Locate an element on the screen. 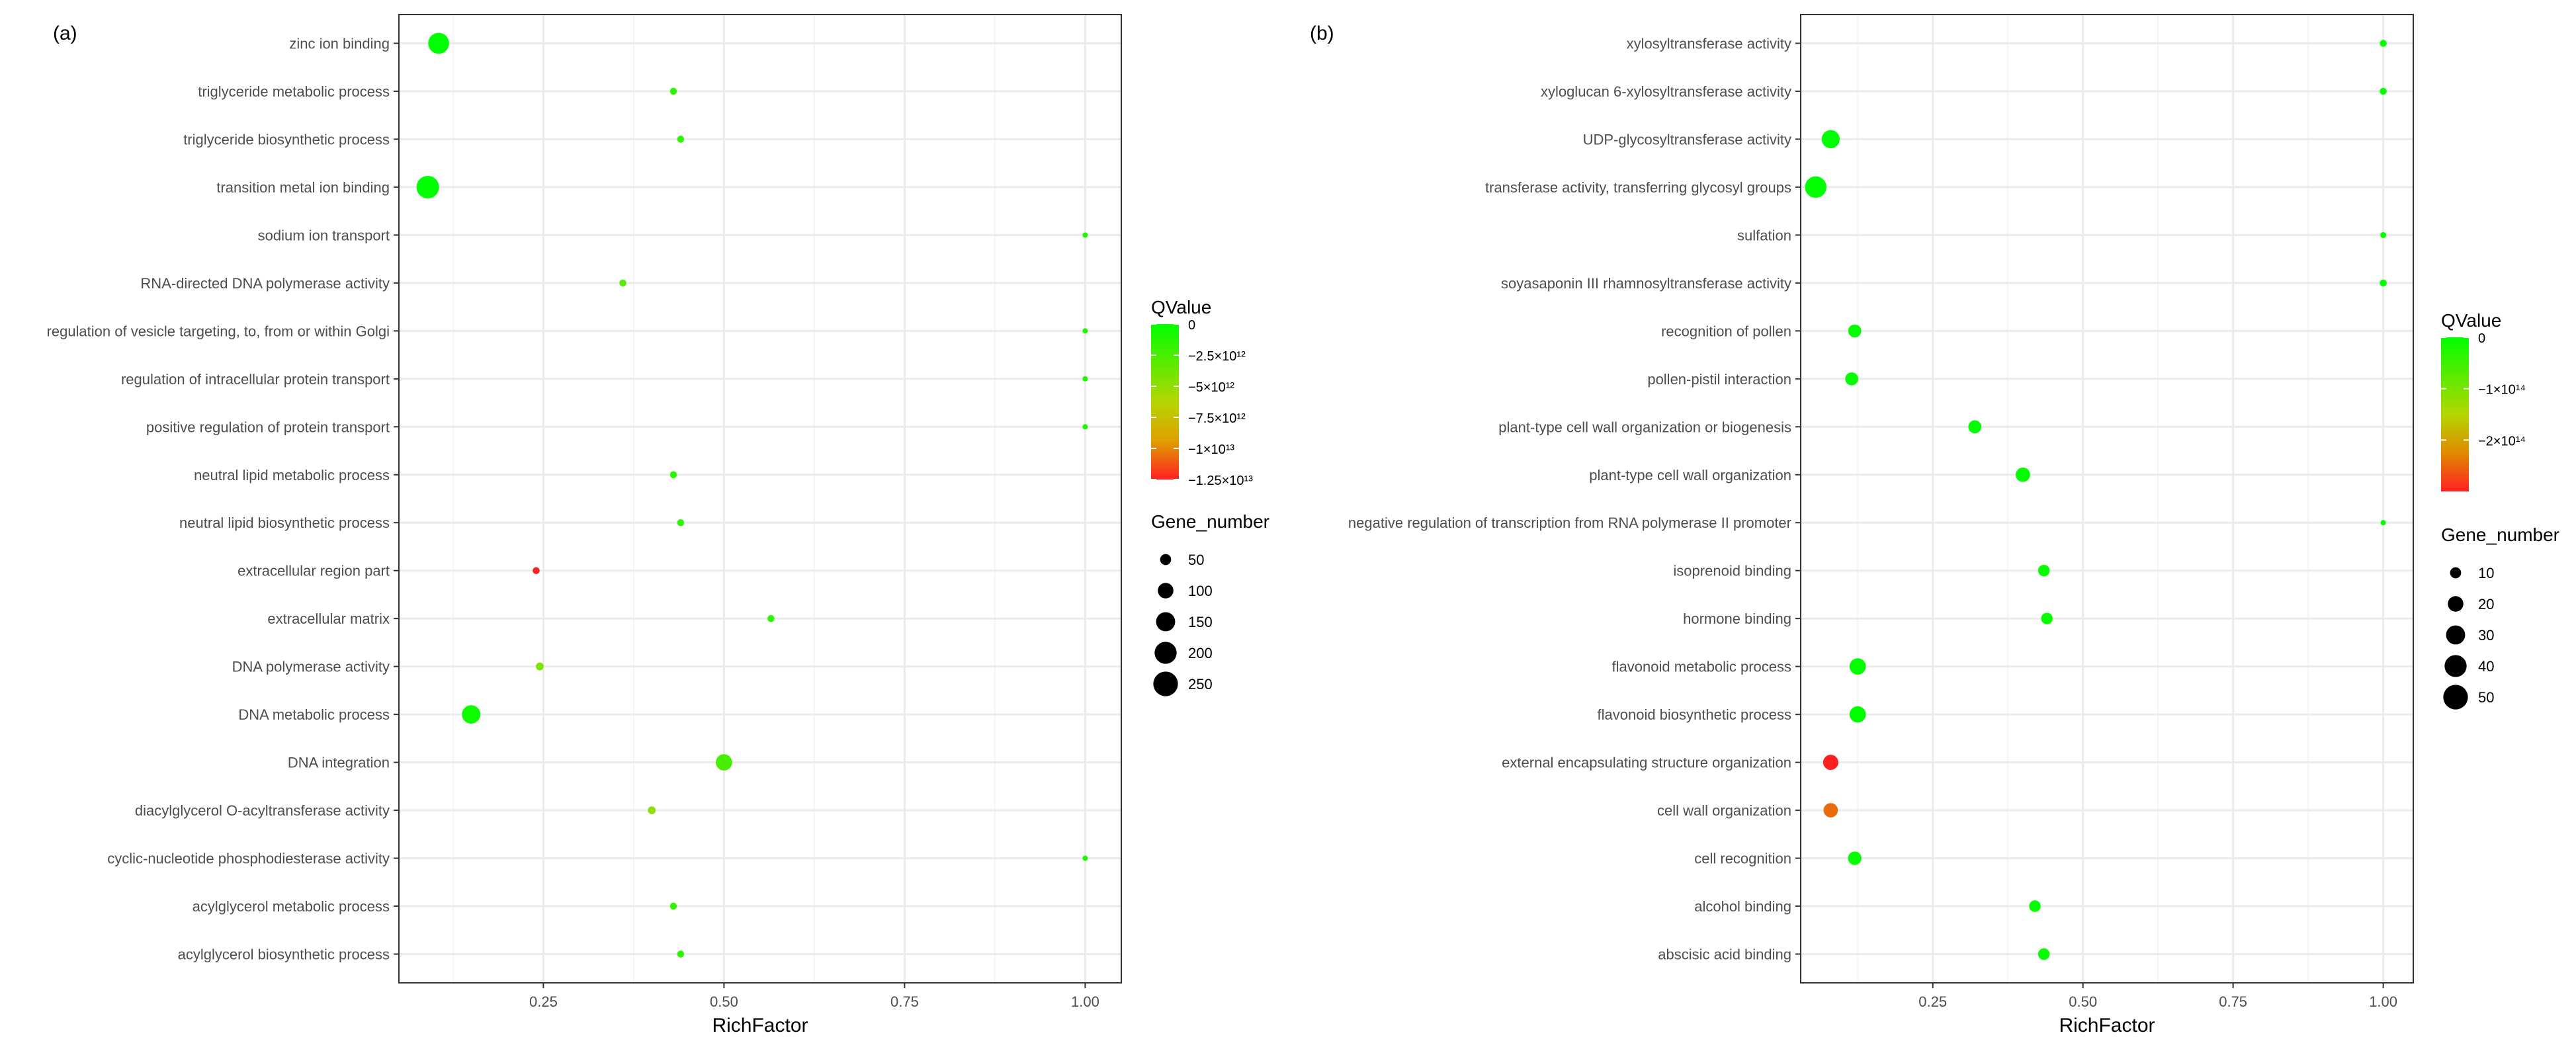 The height and width of the screenshot is (1047, 2576). panel-label-a: (a) is located at coordinates (65, 33).